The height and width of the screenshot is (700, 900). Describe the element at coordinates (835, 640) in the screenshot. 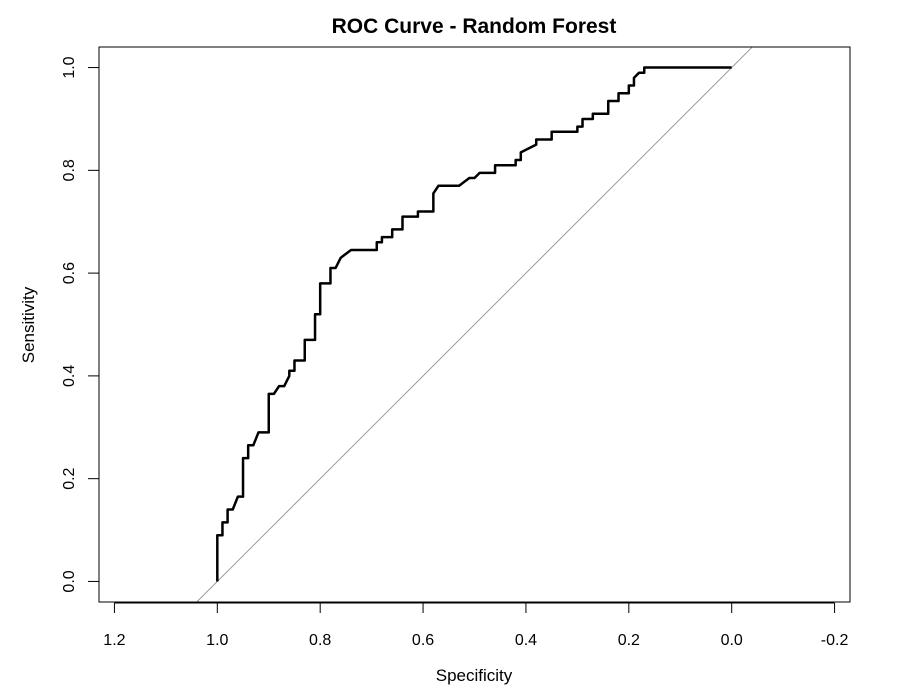

I see `x-tick-label: -0.2` at that location.